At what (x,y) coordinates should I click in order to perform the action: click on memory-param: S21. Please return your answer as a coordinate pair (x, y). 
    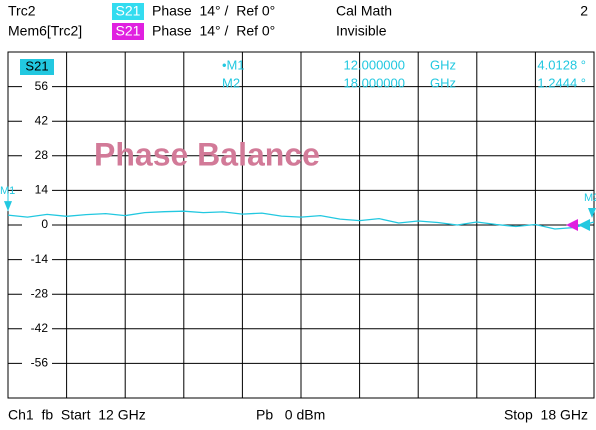
    Looking at the image, I should click on (128, 31).